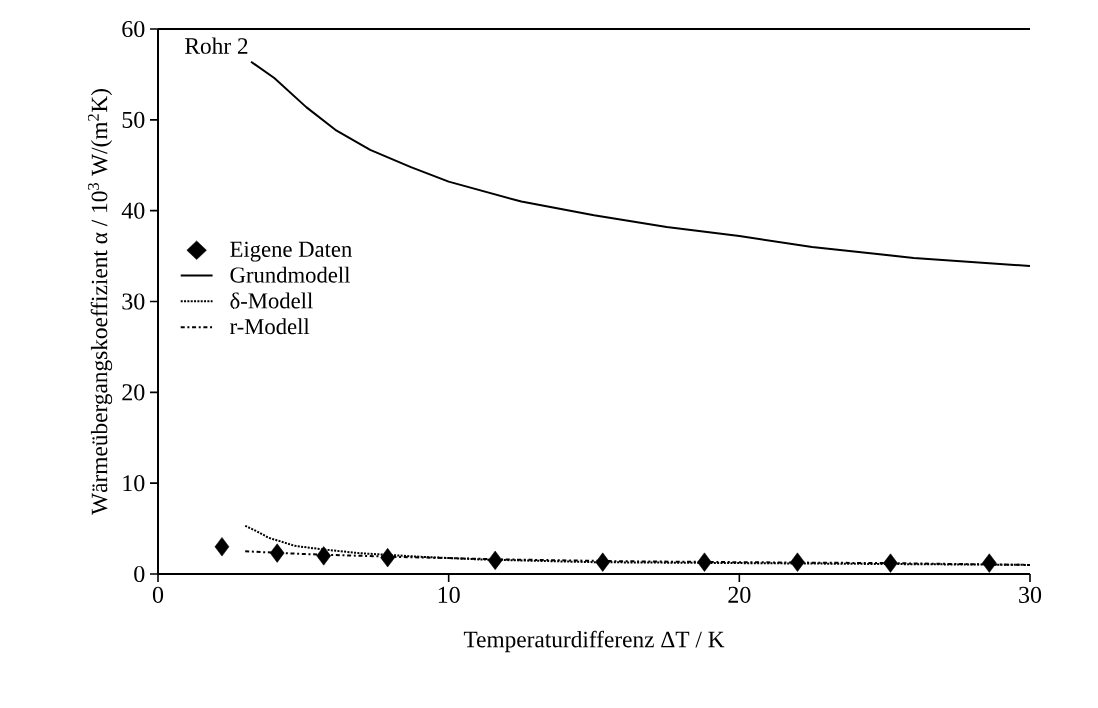  Describe the element at coordinates (100, 302) in the screenshot. I see `y-axis-title: Wärmeübergangskoeffizient α / 10$^{3}$ W/(m$^{2}$K)` at that location.